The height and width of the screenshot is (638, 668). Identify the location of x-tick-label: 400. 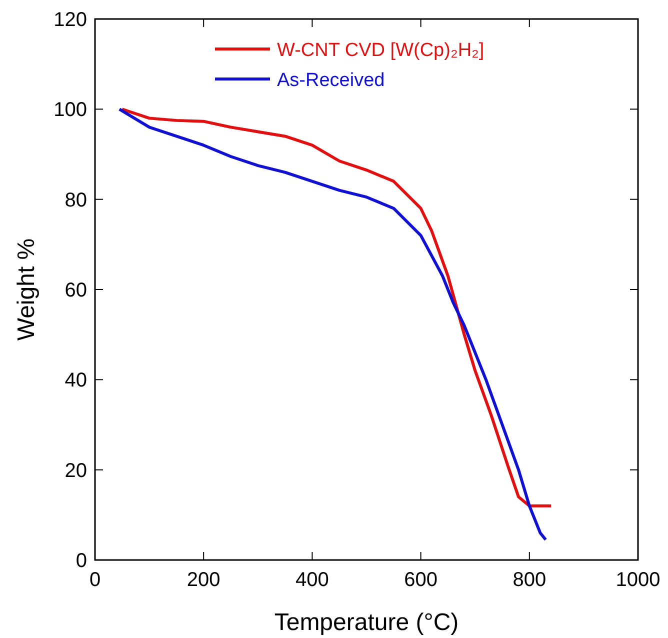
(312, 580).